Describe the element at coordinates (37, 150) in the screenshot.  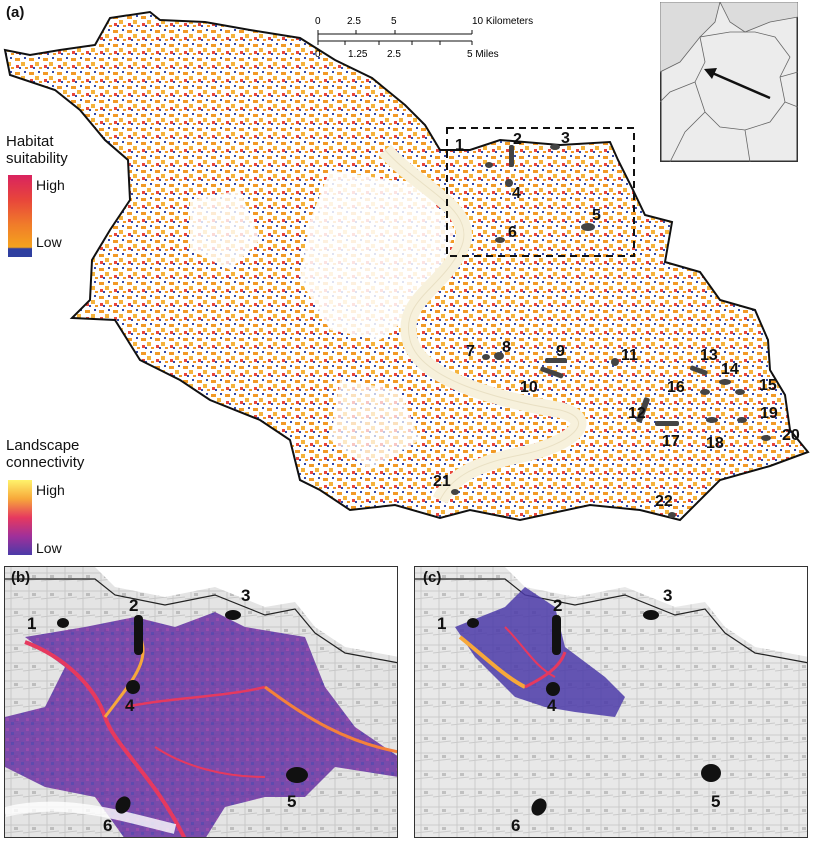
I see `habitat-legend-title: Habitat suitability` at that location.